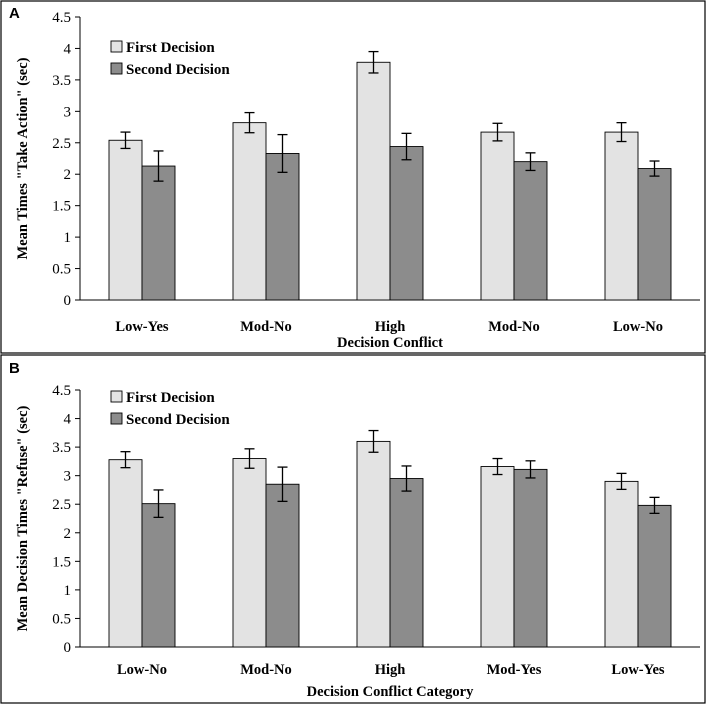 This screenshot has height=711, width=709. I want to click on panel-a-legend-swatch-first, so click(116, 46).